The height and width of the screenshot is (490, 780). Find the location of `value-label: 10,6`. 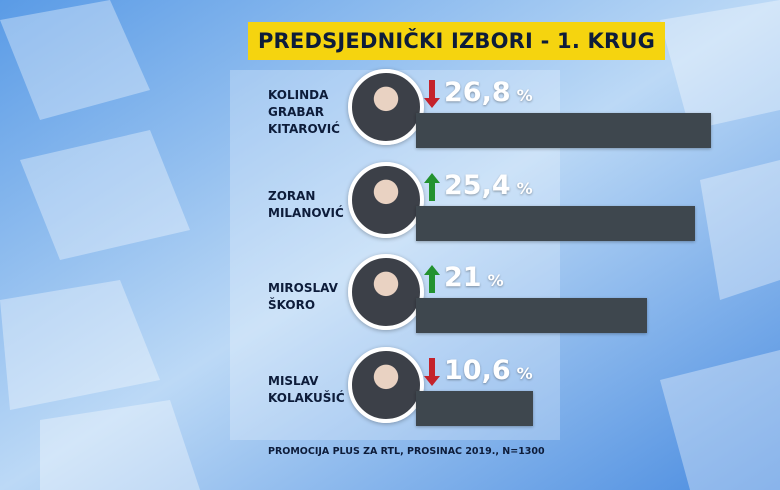

value-label: 10,6 is located at coordinates (477, 370).